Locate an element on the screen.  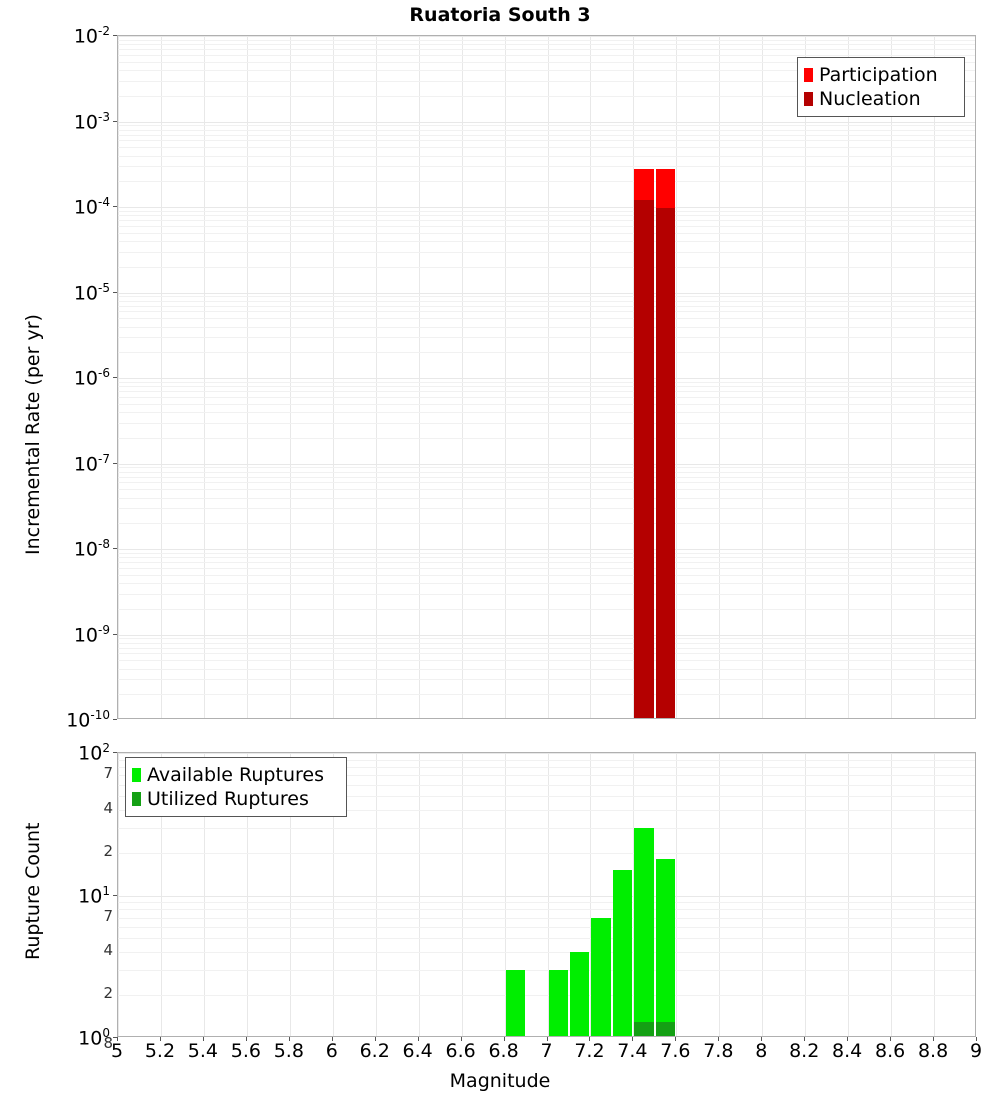
x-tick: 5.4 is located at coordinates (202, 1051).